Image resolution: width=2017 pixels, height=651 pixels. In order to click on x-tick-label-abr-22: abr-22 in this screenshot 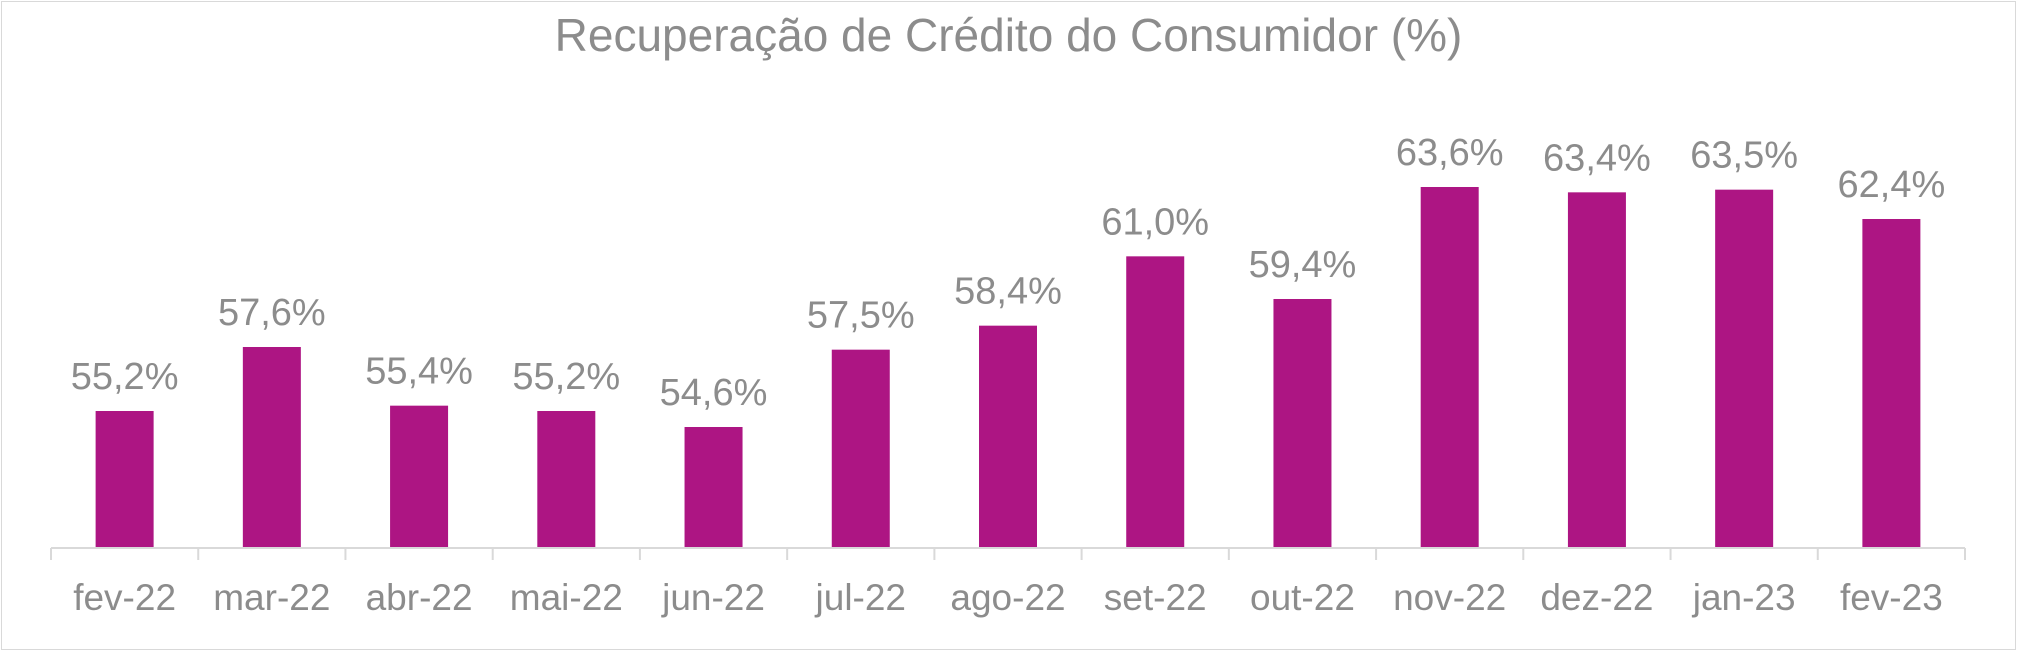, I will do `click(419, 597)`.